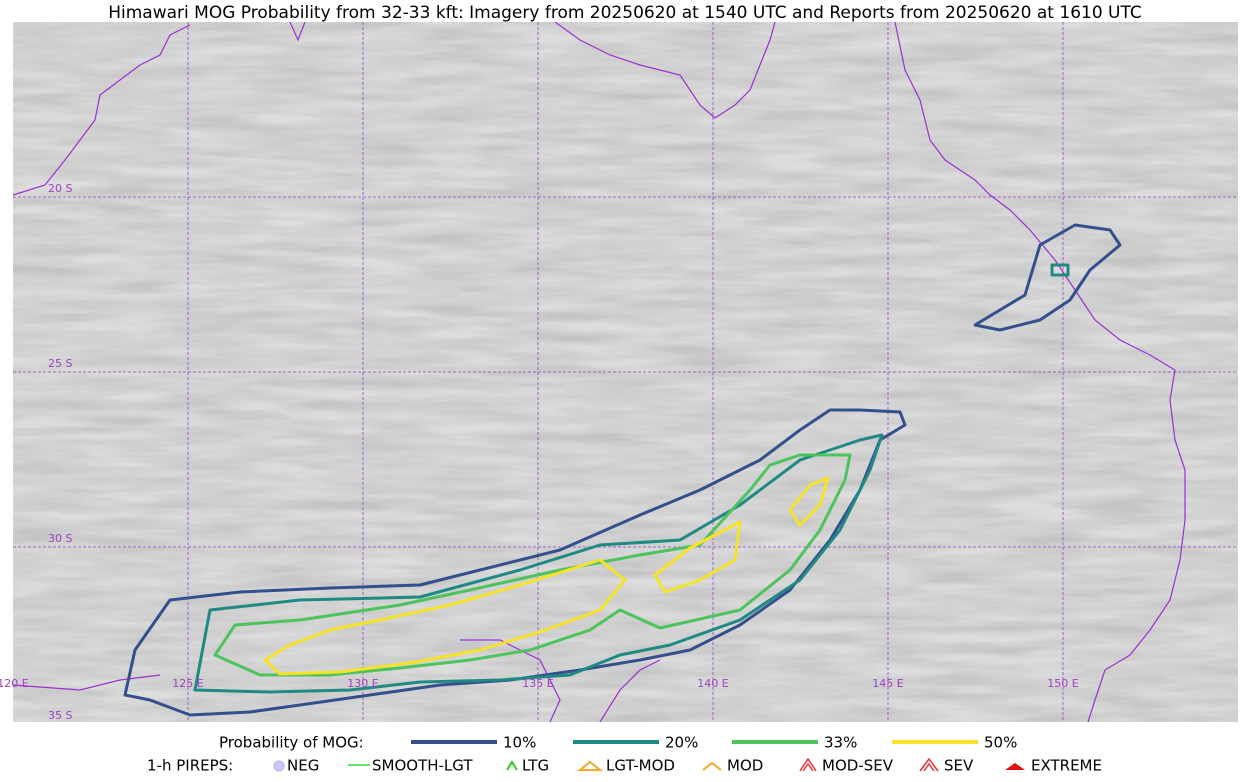  I want to click on legend-label: 10%, so click(519, 743).